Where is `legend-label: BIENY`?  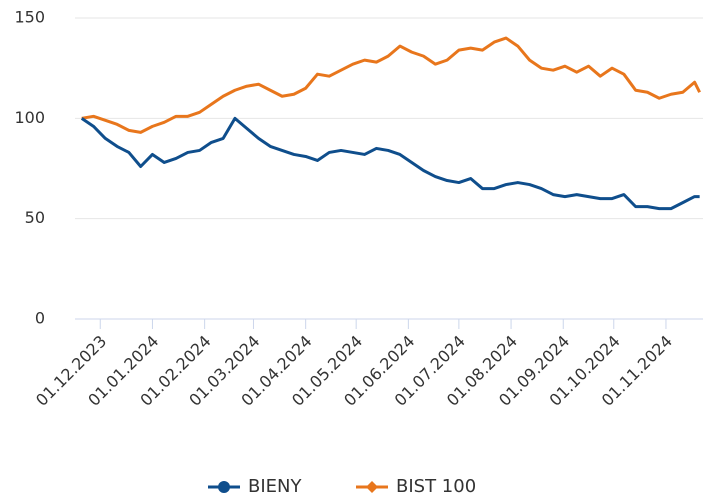 legend-label: BIENY is located at coordinates (275, 486).